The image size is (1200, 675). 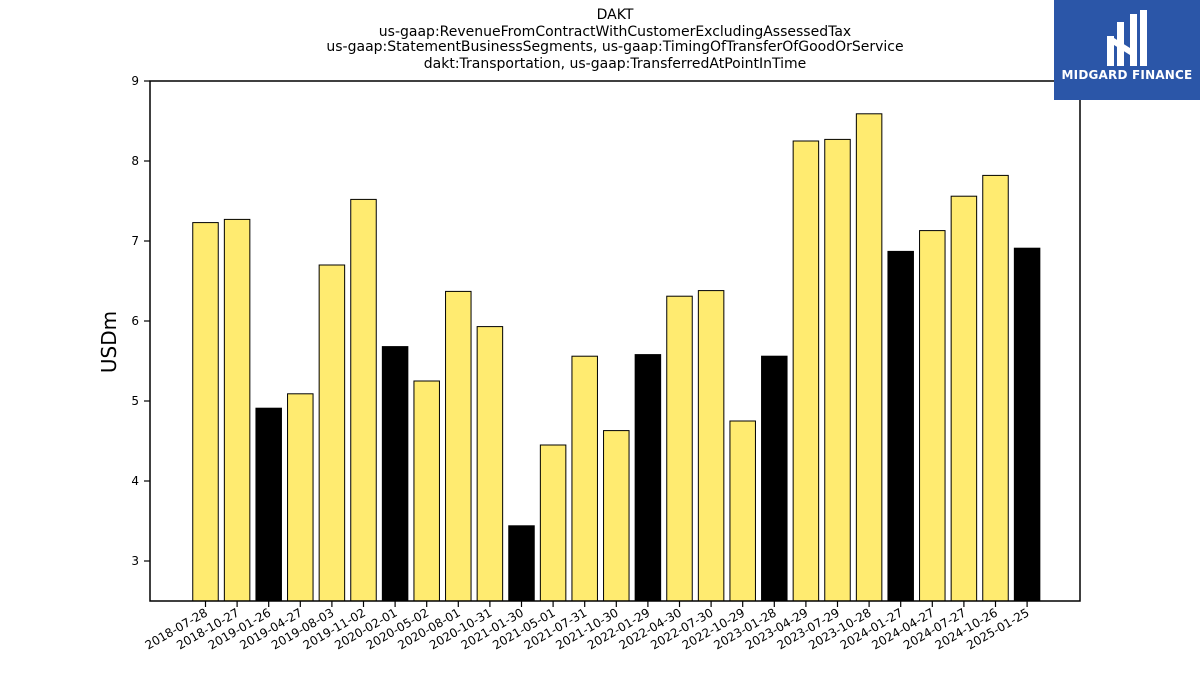 I want to click on y-tick-label: 5, so click(x=135, y=401).